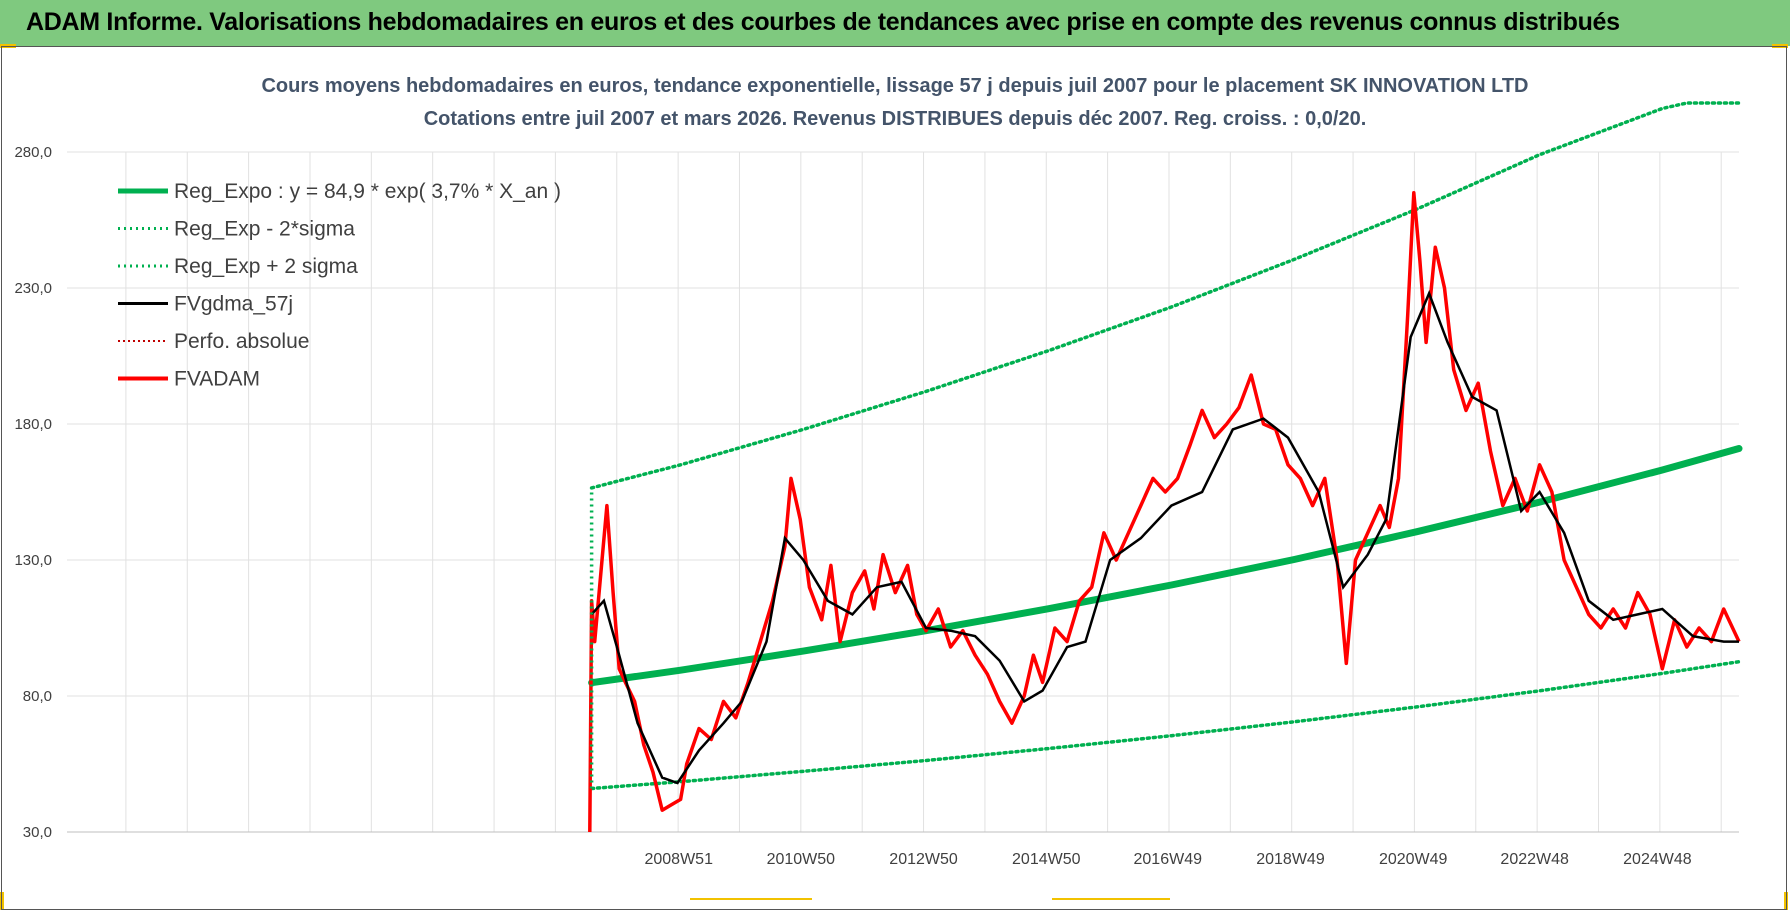 The width and height of the screenshot is (1790, 912). I want to click on y-tick-label: 30,0, so click(37, 832).